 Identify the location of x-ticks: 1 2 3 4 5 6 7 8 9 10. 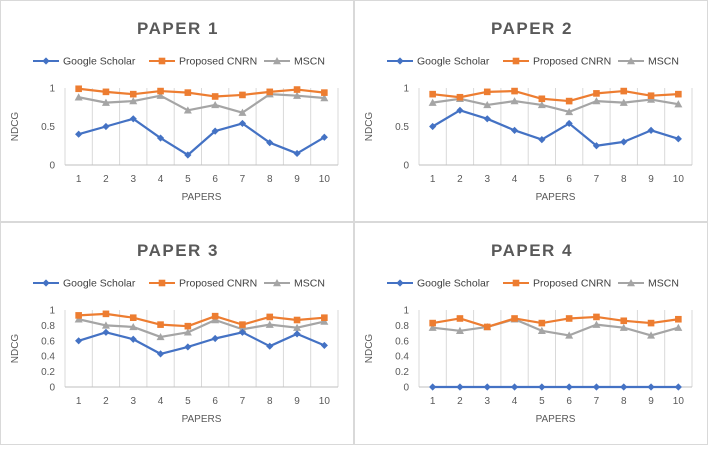
(557, 401).